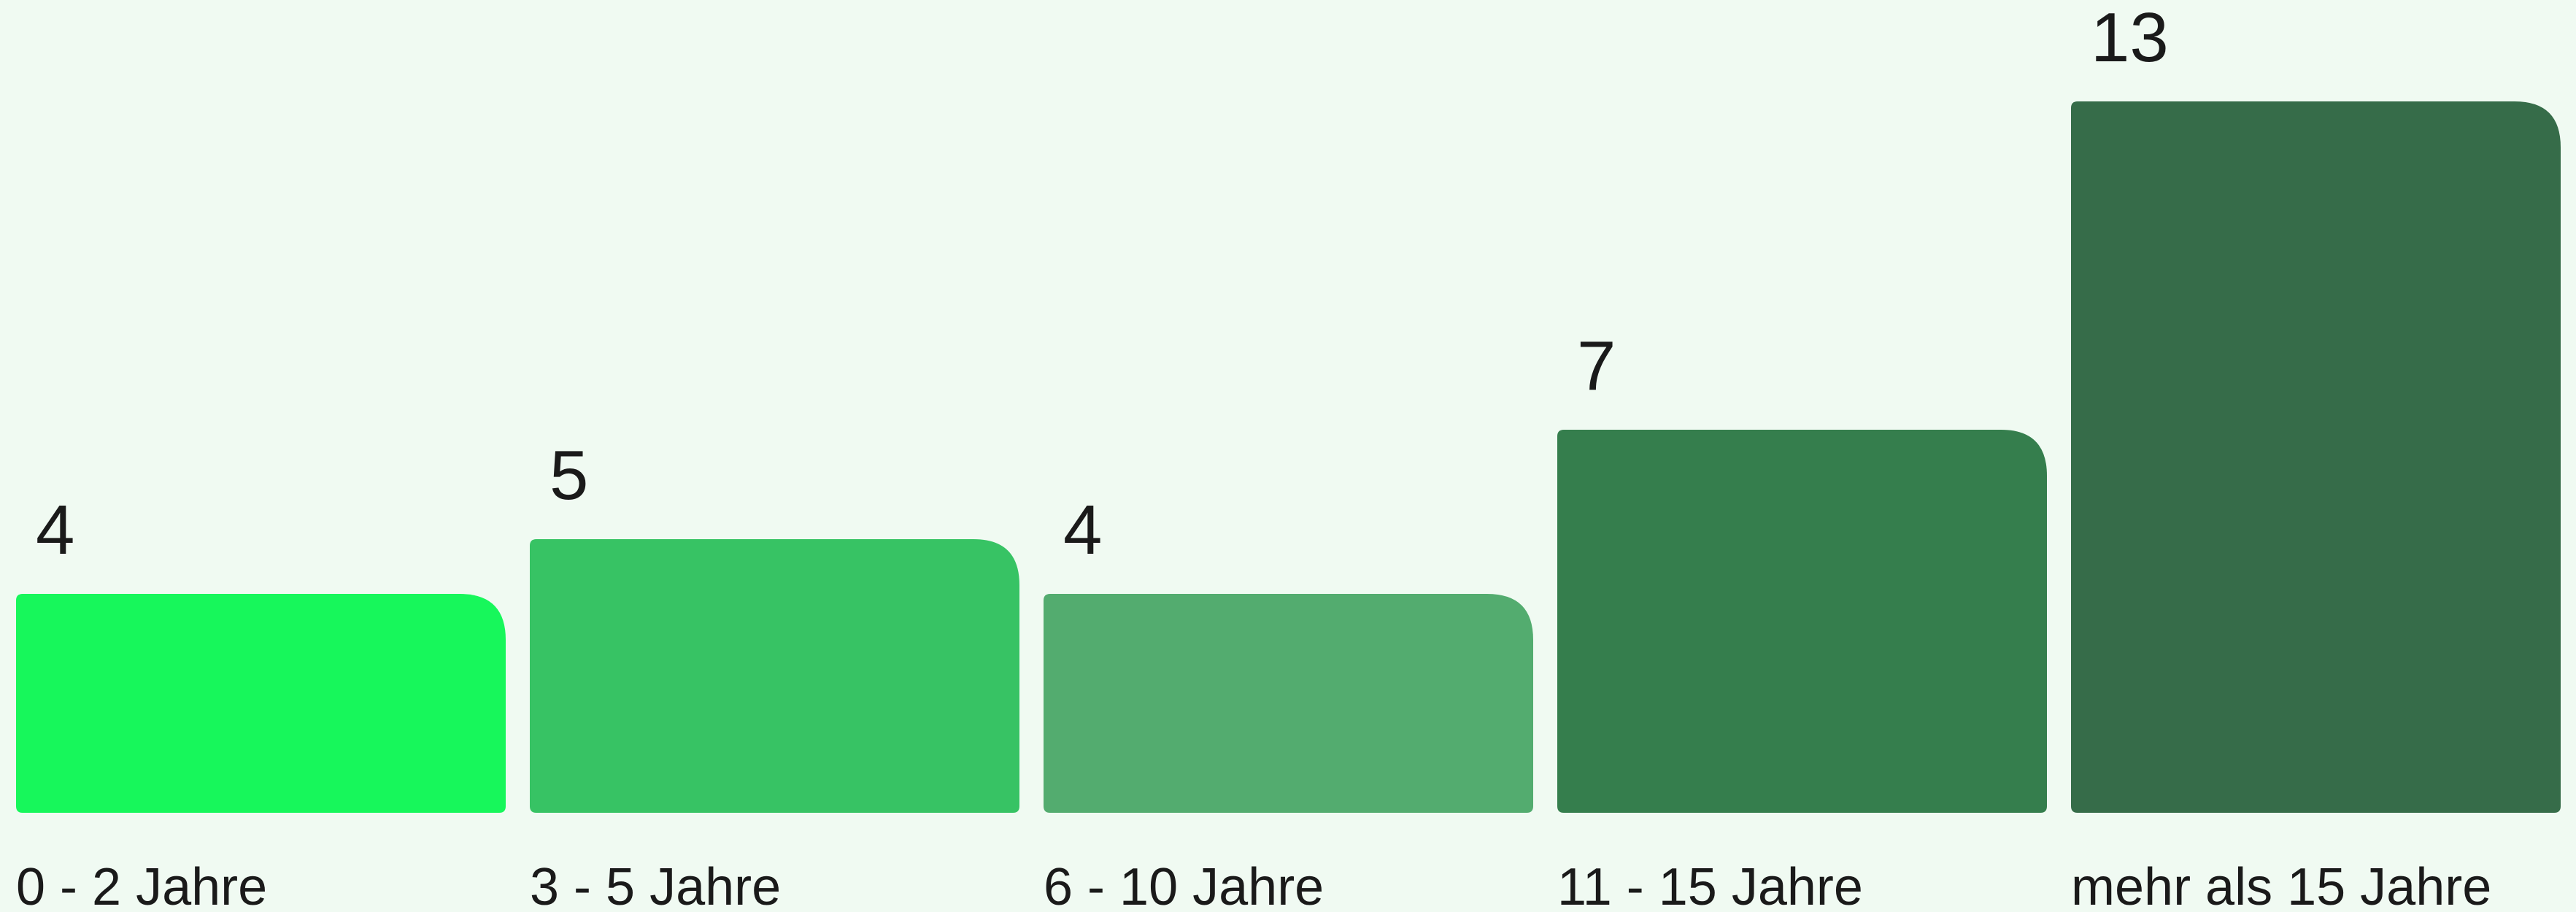  I want to click on category-label: 11 - 15 Jahre, so click(1710, 885).